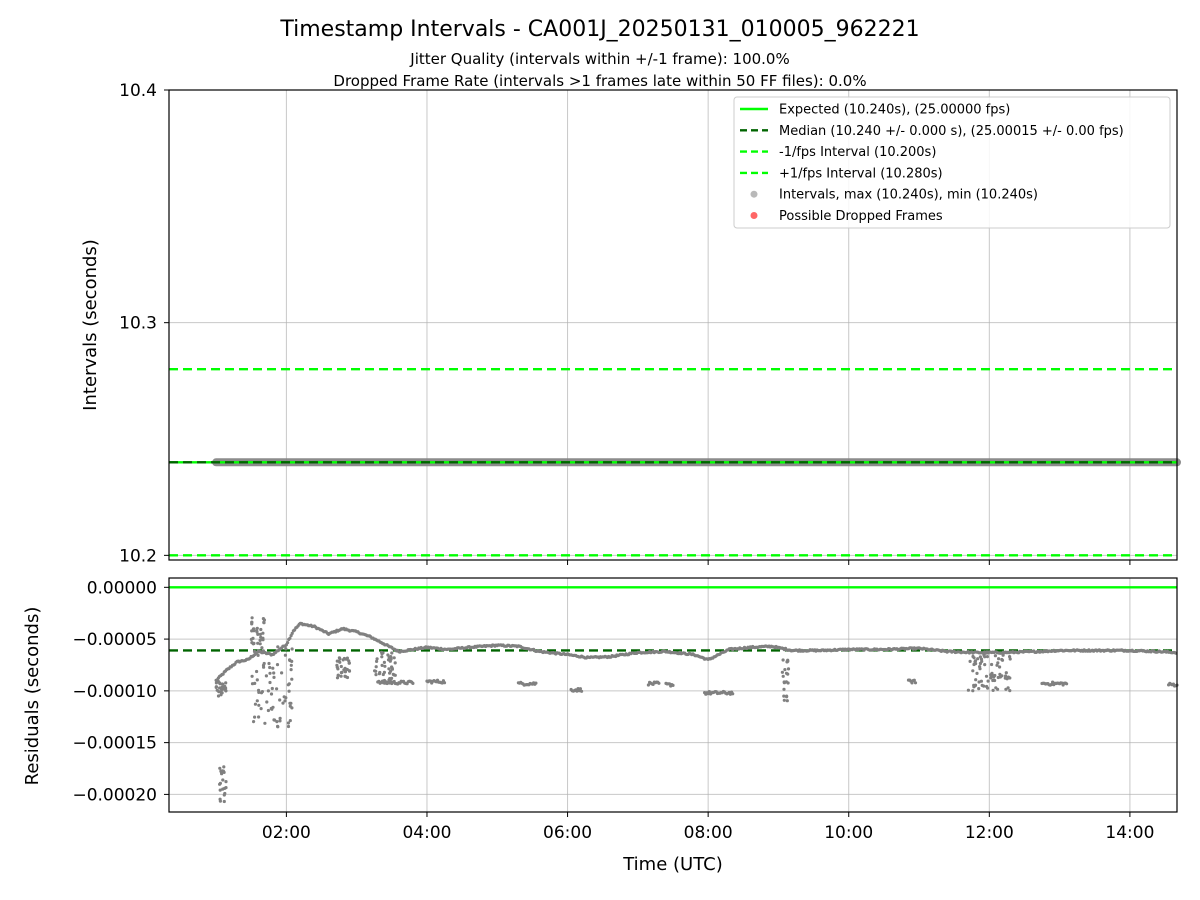  What do you see at coordinates (426, 833) in the screenshot?
I see `residuals-x-tick-label: 04:00` at bounding box center [426, 833].